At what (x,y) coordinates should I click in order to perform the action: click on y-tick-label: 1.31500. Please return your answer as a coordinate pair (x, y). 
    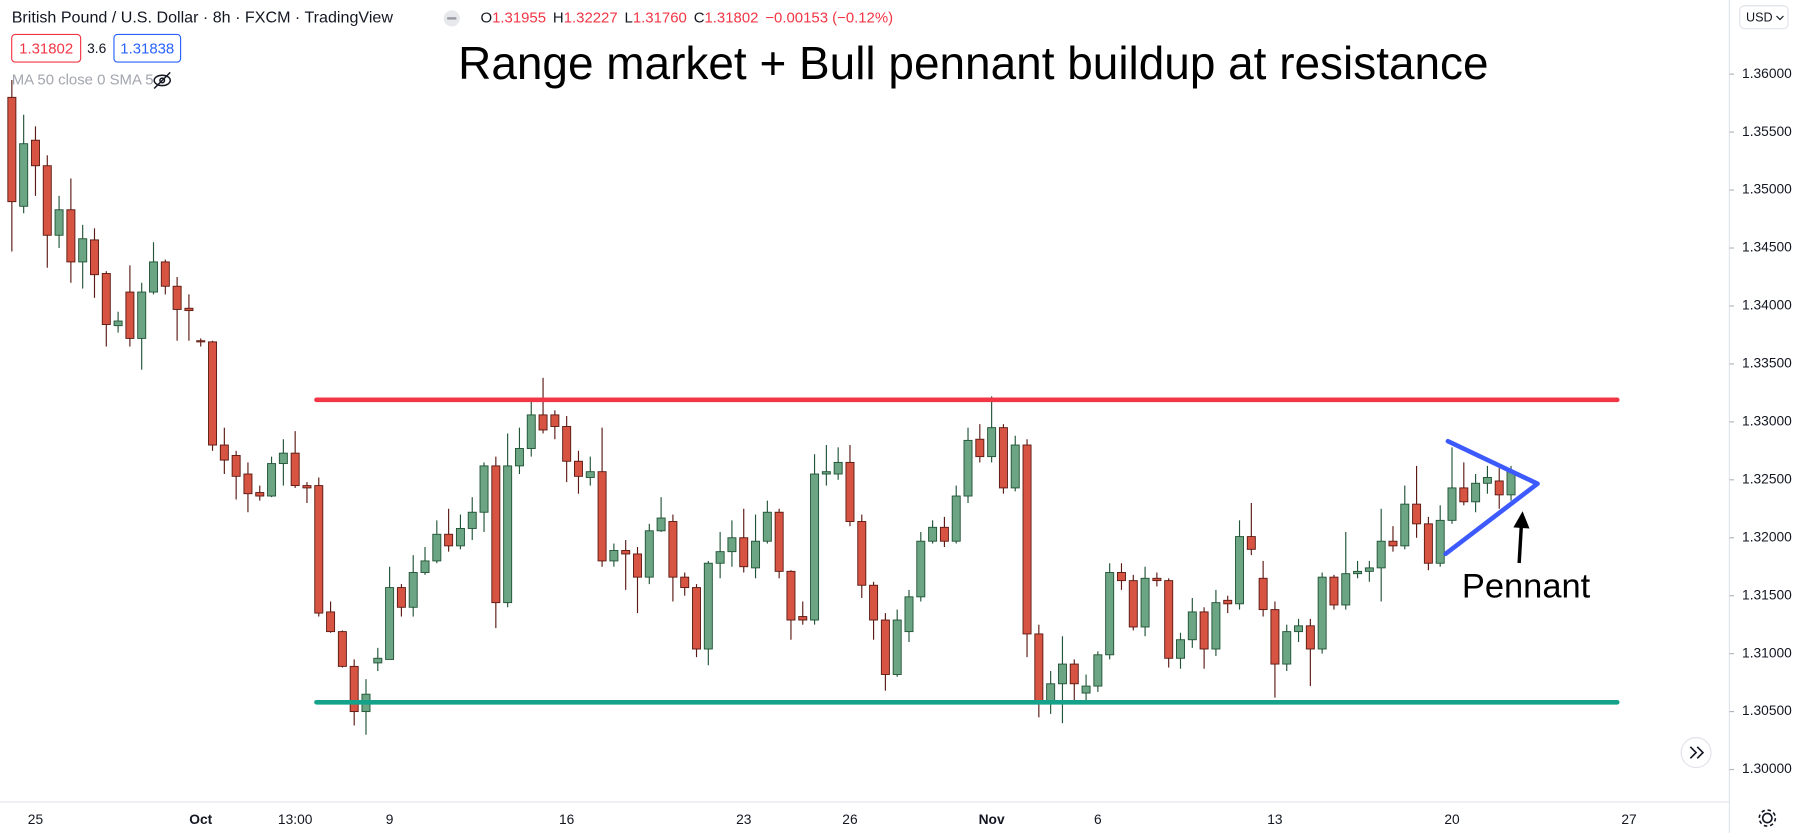
    Looking at the image, I should click on (1767, 594).